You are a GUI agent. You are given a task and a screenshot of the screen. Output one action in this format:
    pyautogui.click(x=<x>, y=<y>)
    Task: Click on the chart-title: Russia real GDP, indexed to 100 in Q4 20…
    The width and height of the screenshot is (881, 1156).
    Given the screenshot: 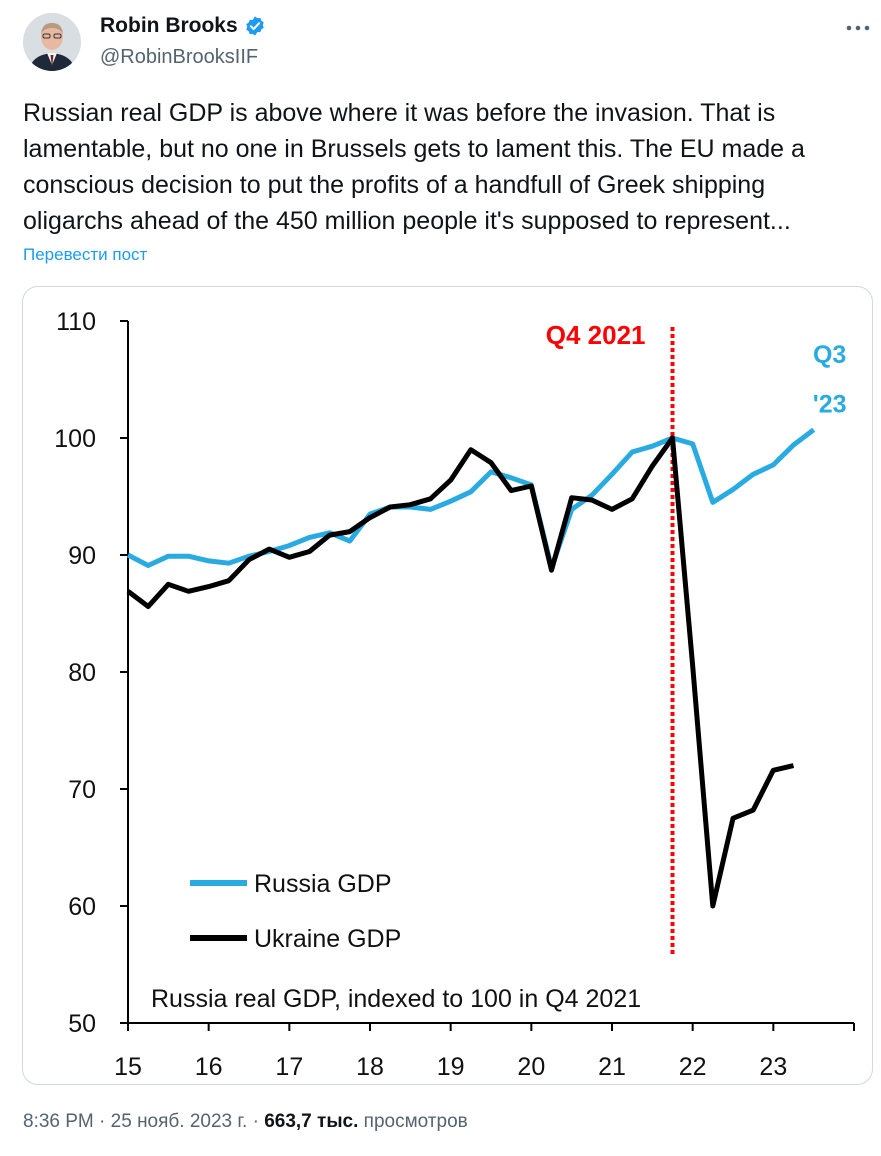 What is the action you would take?
    pyautogui.click(x=396, y=999)
    